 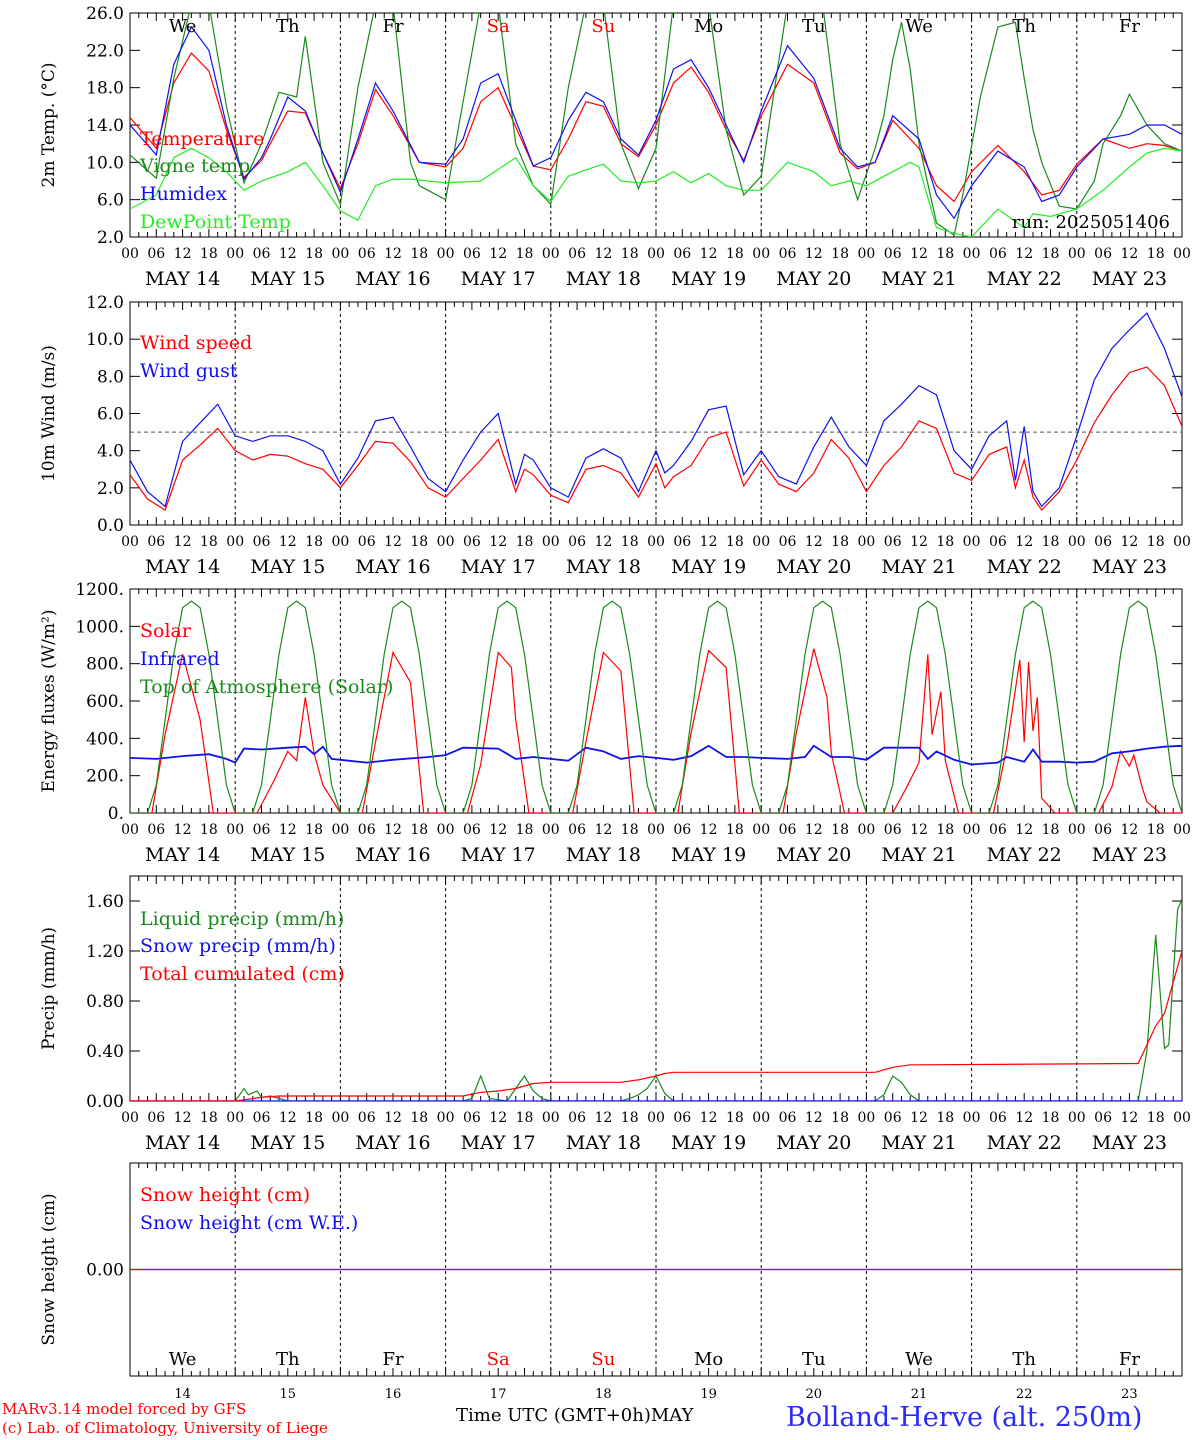 What do you see at coordinates (105, 777) in the screenshot?
I see `y-tick-label: 200.` at bounding box center [105, 777].